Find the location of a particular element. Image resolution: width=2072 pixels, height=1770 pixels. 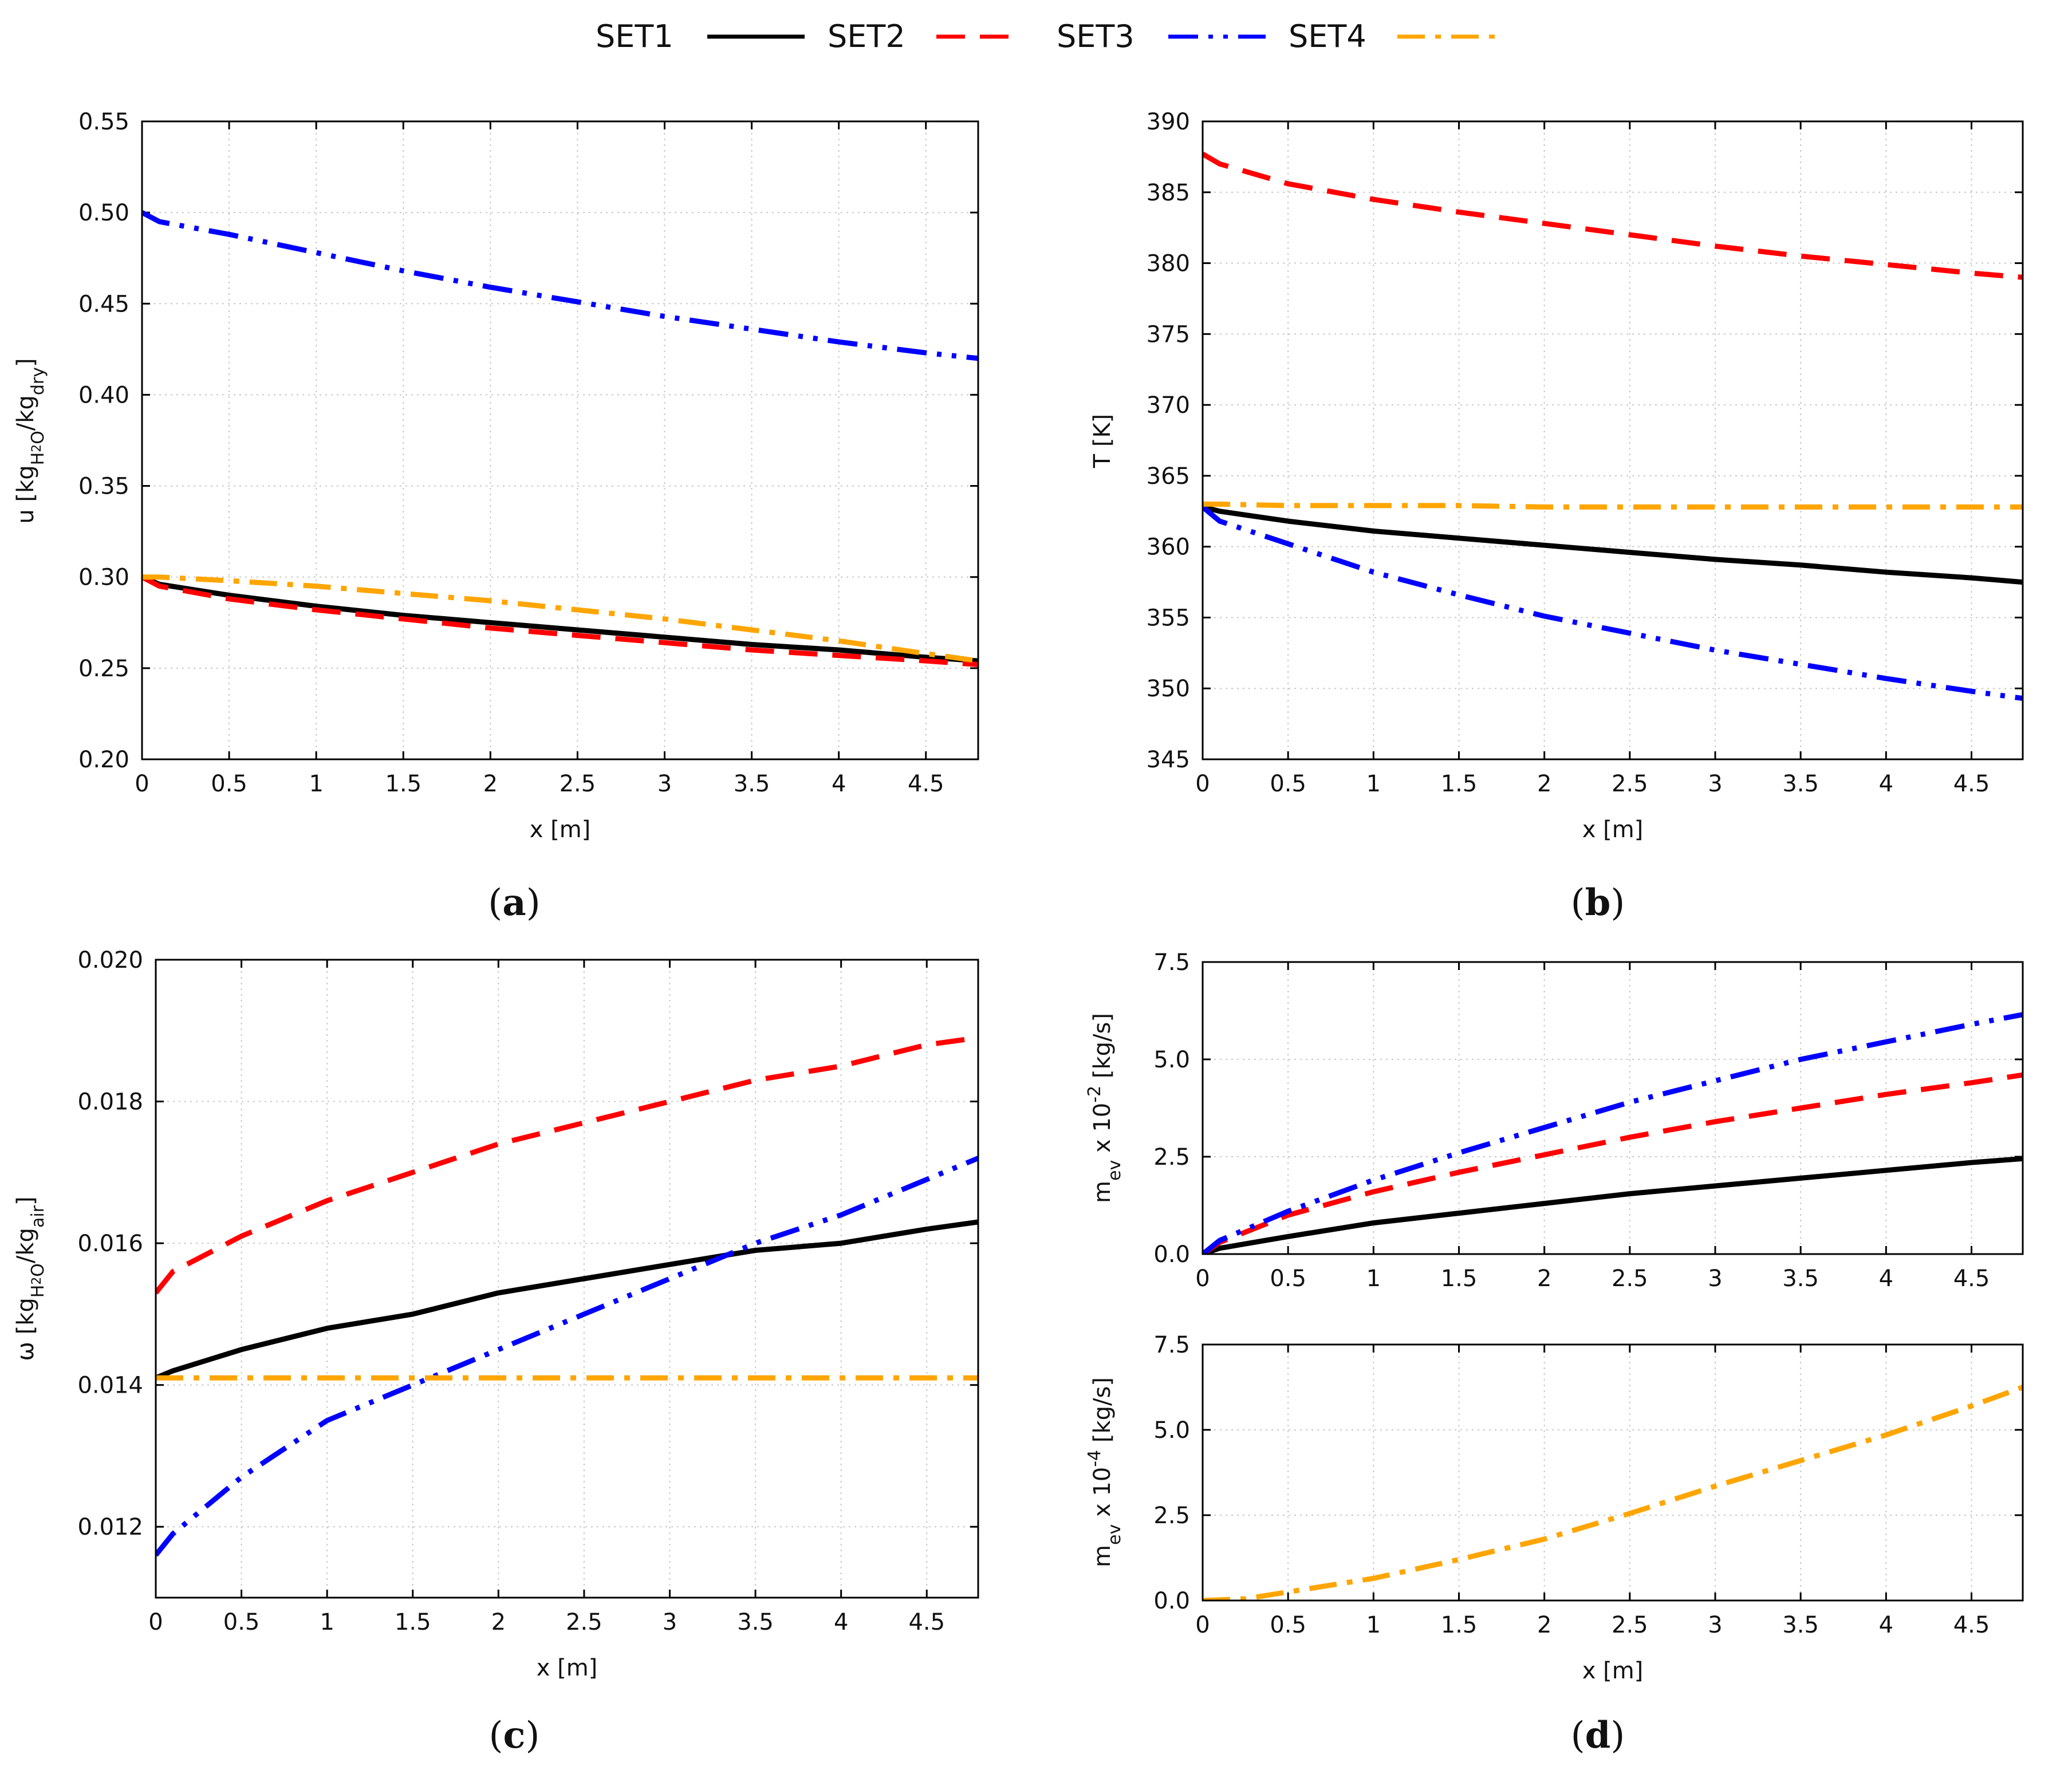

y-tick-label: 0.012 is located at coordinates (110, 1527).